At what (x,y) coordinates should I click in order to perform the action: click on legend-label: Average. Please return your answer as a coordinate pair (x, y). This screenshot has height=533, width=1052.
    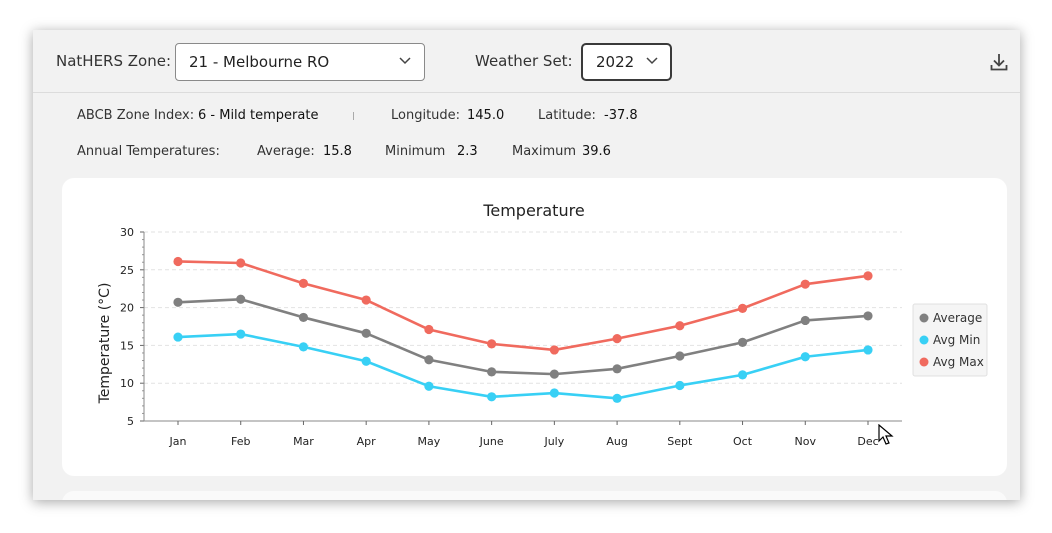
    Looking at the image, I should click on (957, 318).